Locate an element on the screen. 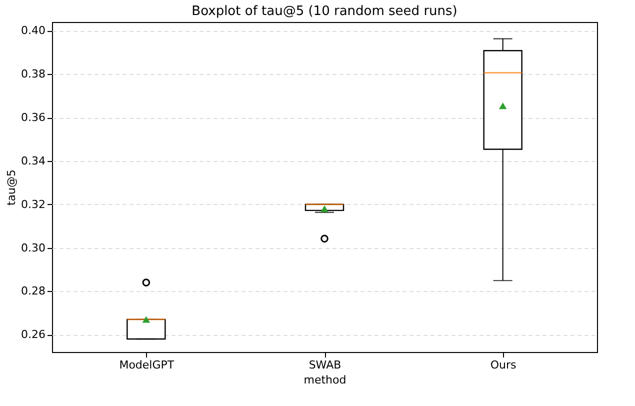 This screenshot has height=406, width=635. x-tick-label: SWAB is located at coordinates (325, 365).